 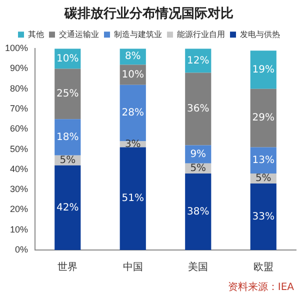 I want to click on data-label: 29%, so click(x=263, y=118).